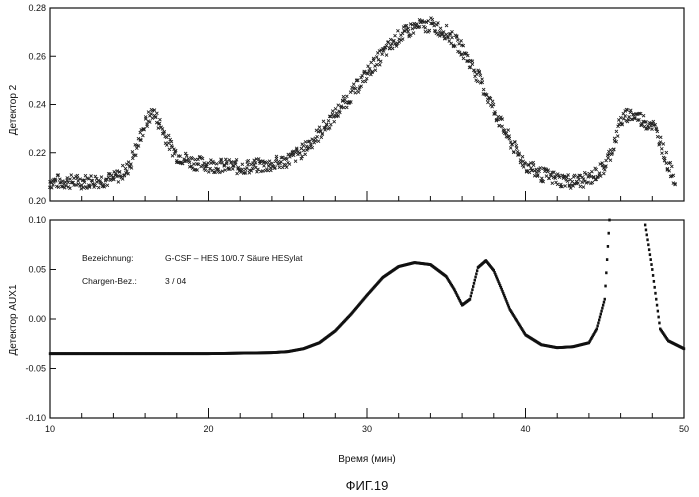 The height and width of the screenshot is (497, 699). Describe the element at coordinates (367, 485) in the screenshot. I see `figure-caption: ФИГ.19` at that location.